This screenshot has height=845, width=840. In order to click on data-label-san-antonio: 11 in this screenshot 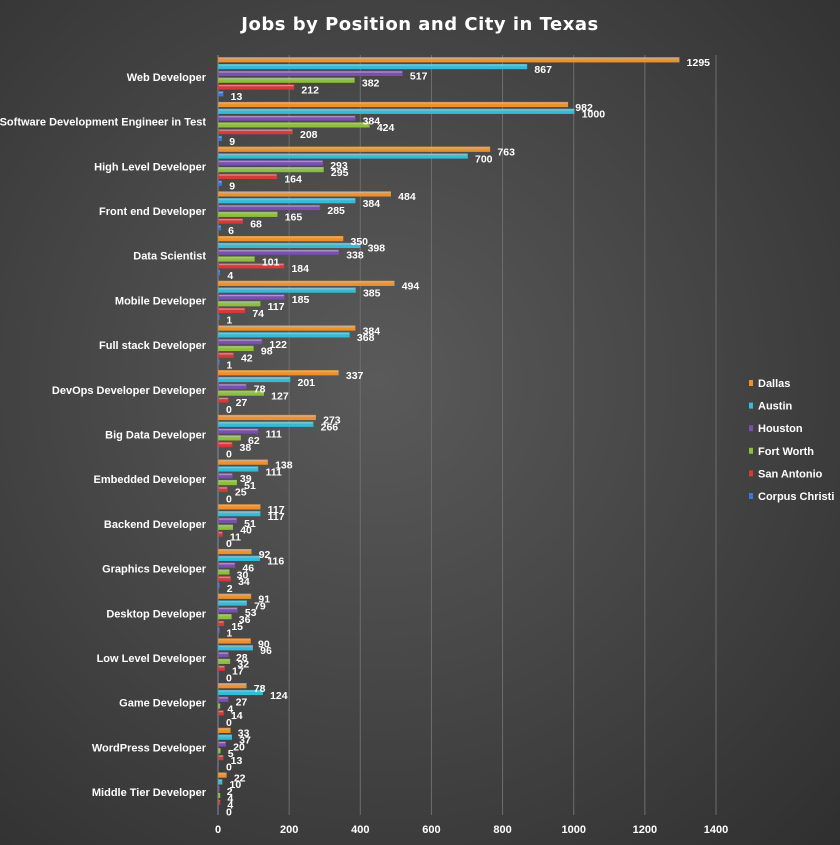, I will do `click(235, 537)`.